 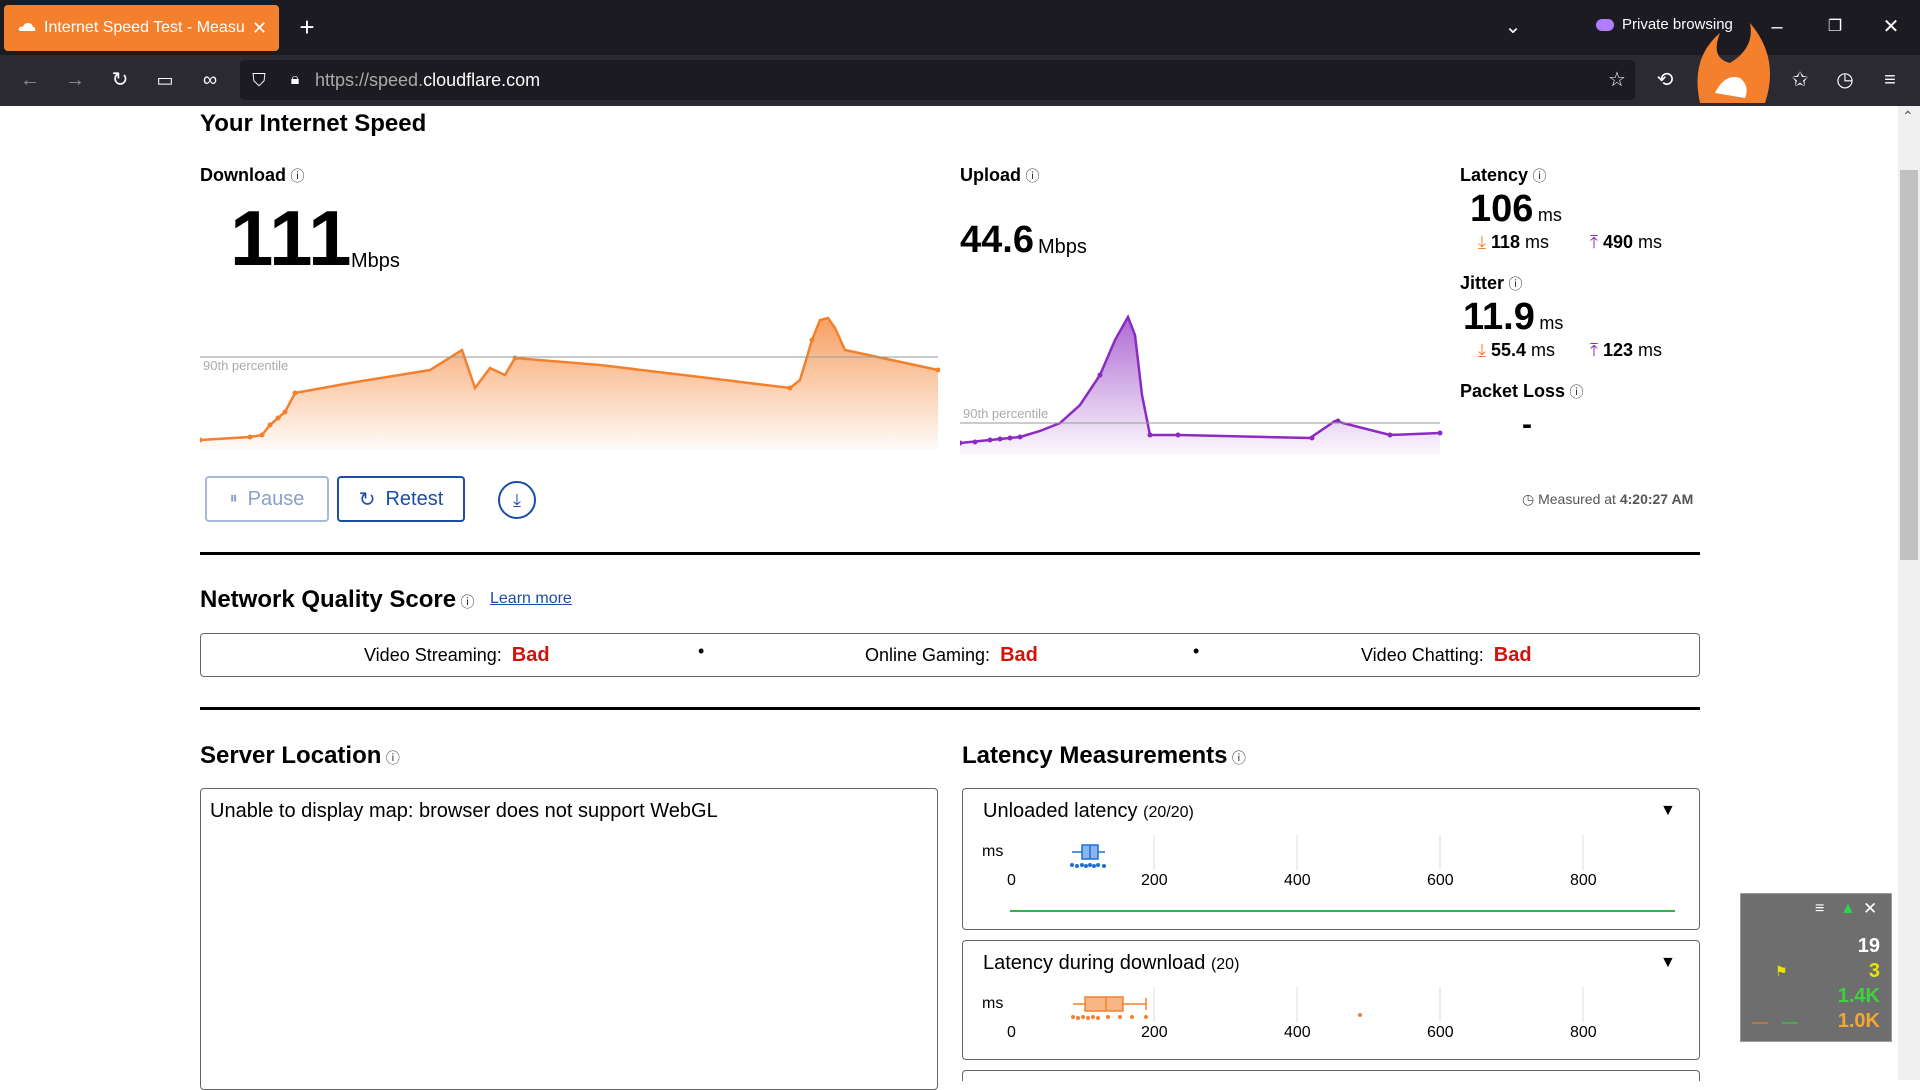 I want to click on scrollbar-thumb, so click(x=1909, y=365).